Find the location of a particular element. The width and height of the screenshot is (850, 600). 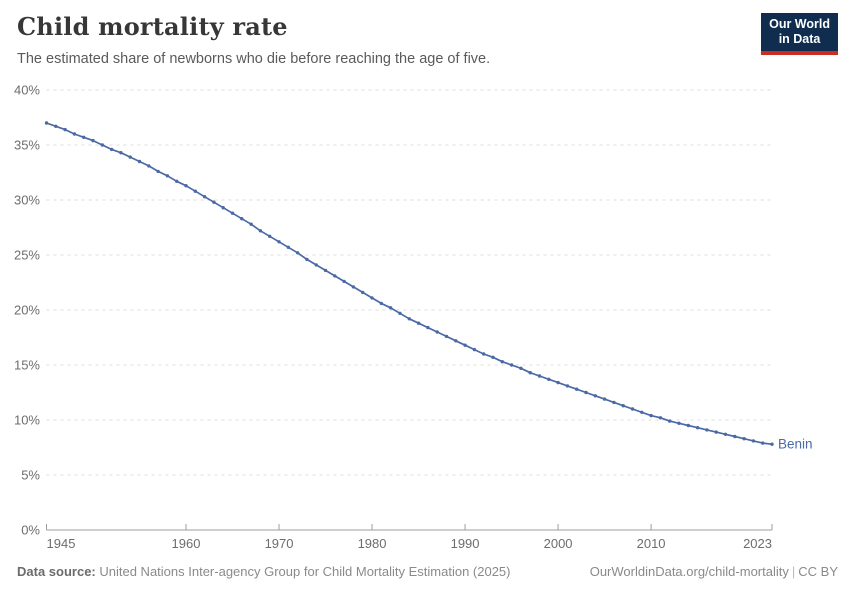

y-axis-label: 40% is located at coordinates (27, 90).